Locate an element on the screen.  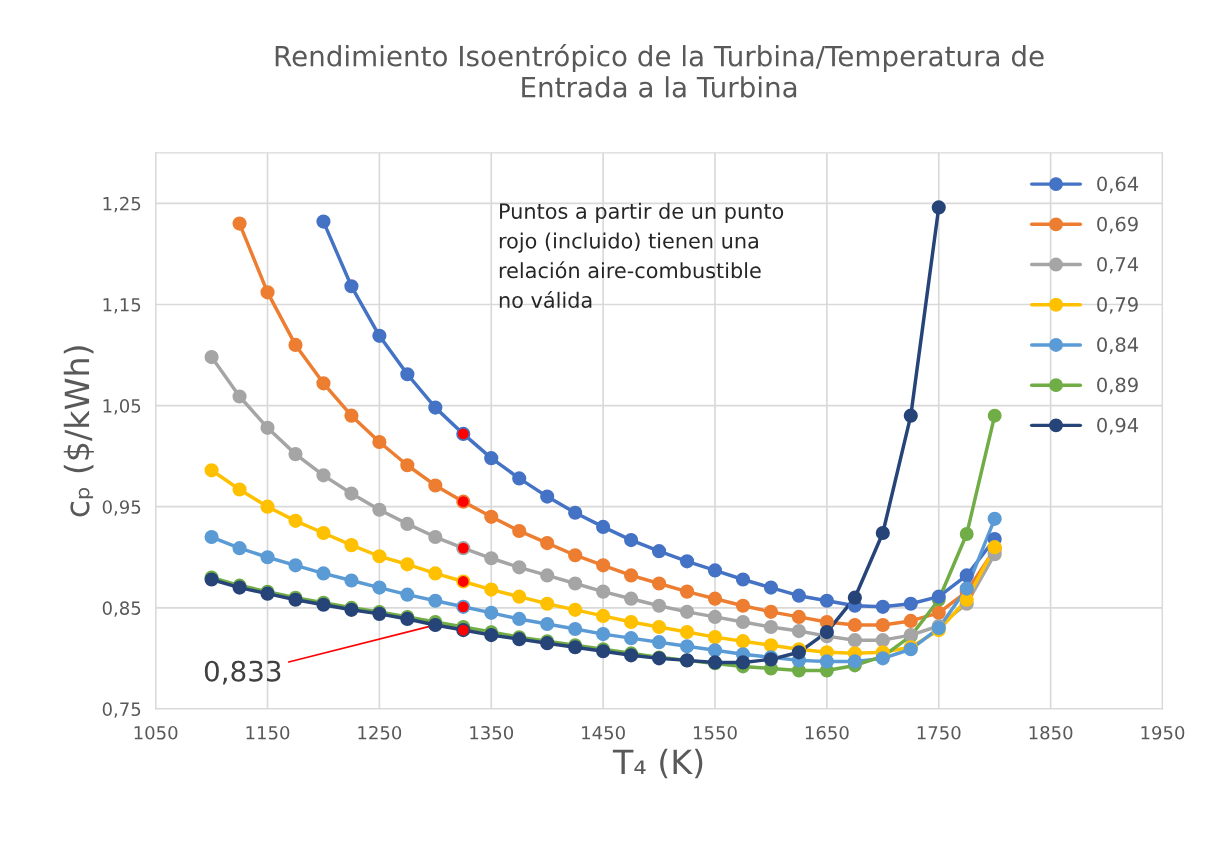
legend-label: 0,84 is located at coordinates (1118, 346).